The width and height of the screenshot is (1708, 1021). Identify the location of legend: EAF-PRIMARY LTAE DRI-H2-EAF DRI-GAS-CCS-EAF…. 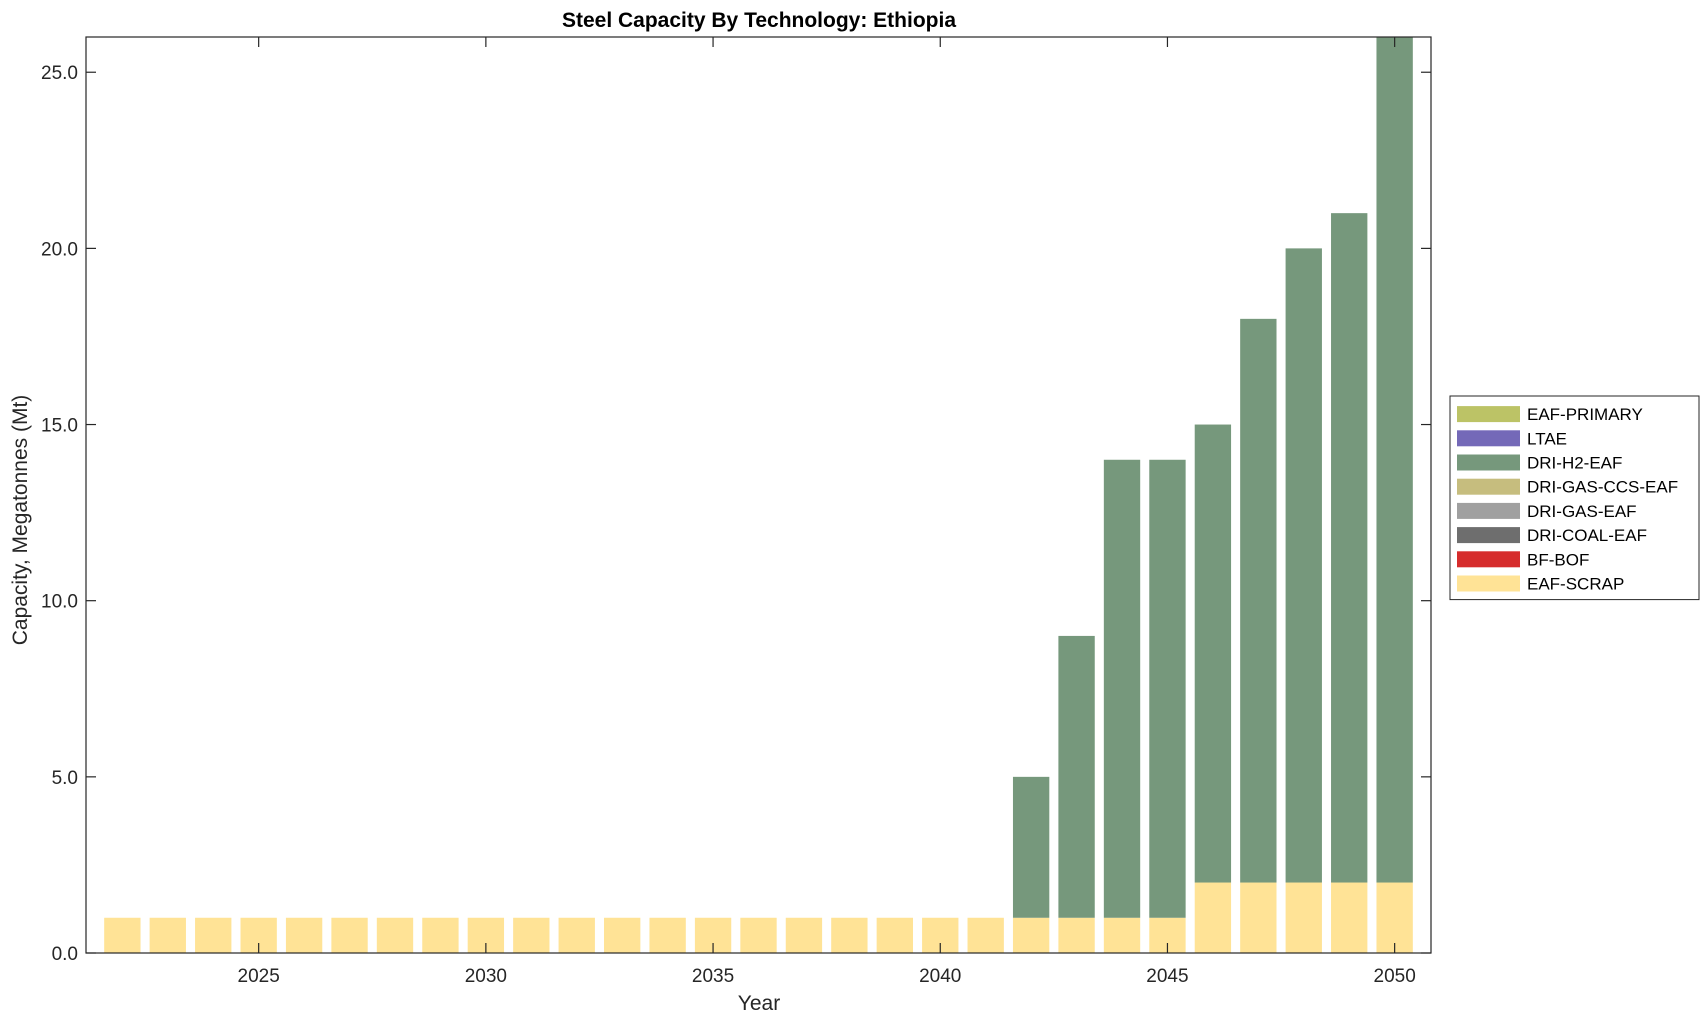
(1574, 498).